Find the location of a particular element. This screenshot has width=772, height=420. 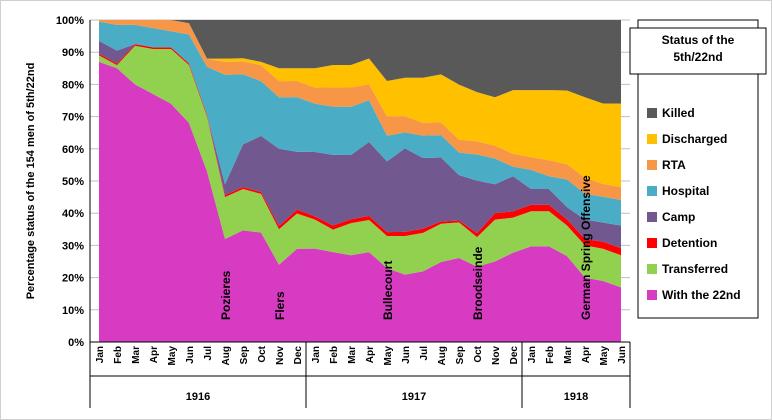

legend-label-killed: Killed is located at coordinates (678, 113).